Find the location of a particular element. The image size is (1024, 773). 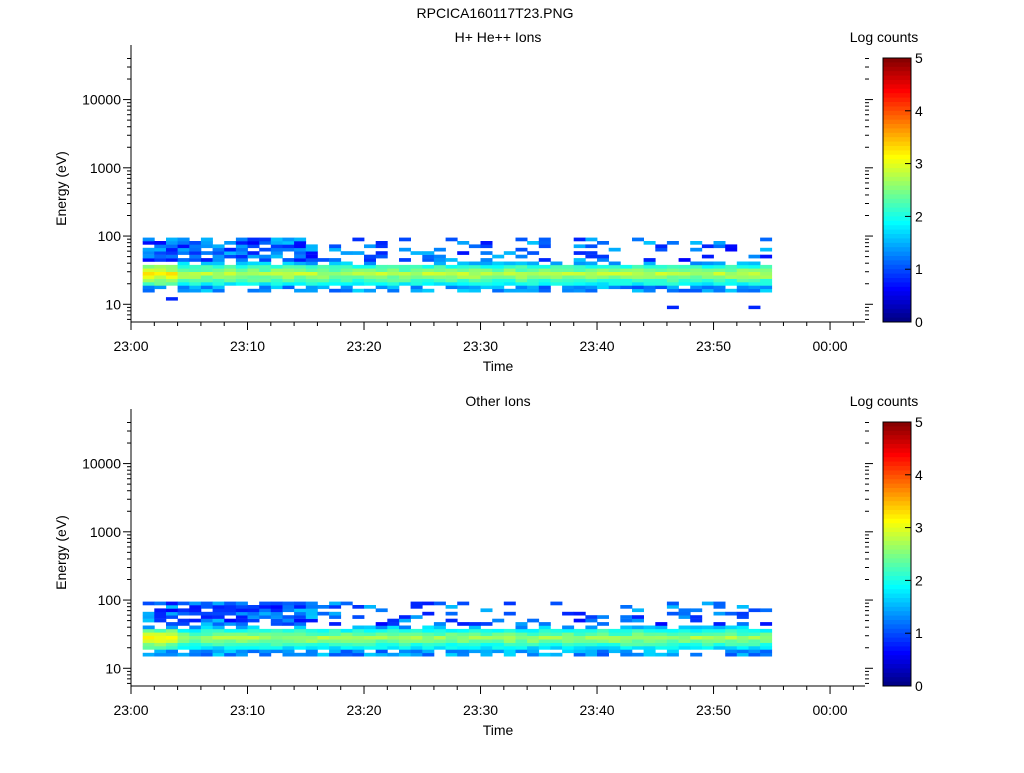

colorbar-tick-label: 1 is located at coordinates (919, 633).